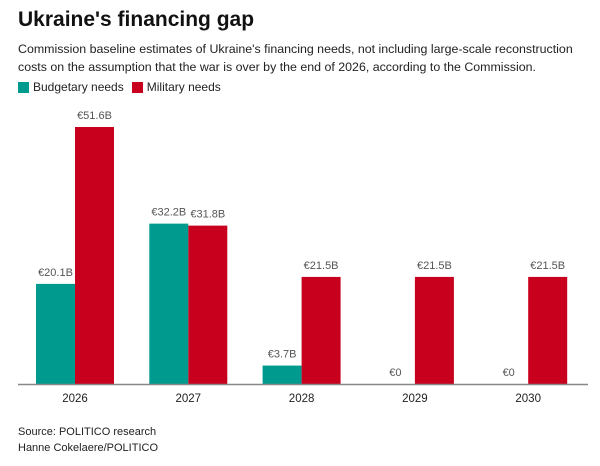 The width and height of the screenshot is (600, 466). What do you see at coordinates (94, 255) in the screenshot?
I see `bar-military-2026` at bounding box center [94, 255].